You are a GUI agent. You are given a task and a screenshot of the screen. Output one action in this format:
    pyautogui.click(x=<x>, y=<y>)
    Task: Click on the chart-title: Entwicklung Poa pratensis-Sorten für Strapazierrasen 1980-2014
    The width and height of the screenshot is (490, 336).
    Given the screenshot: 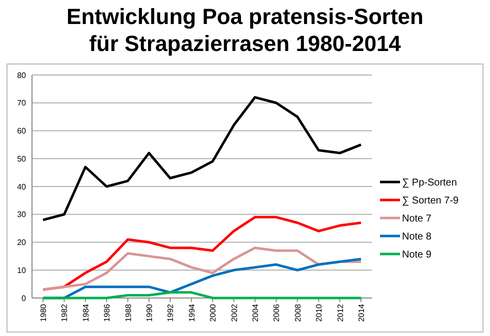 What is the action you would take?
    pyautogui.click(x=245, y=30)
    